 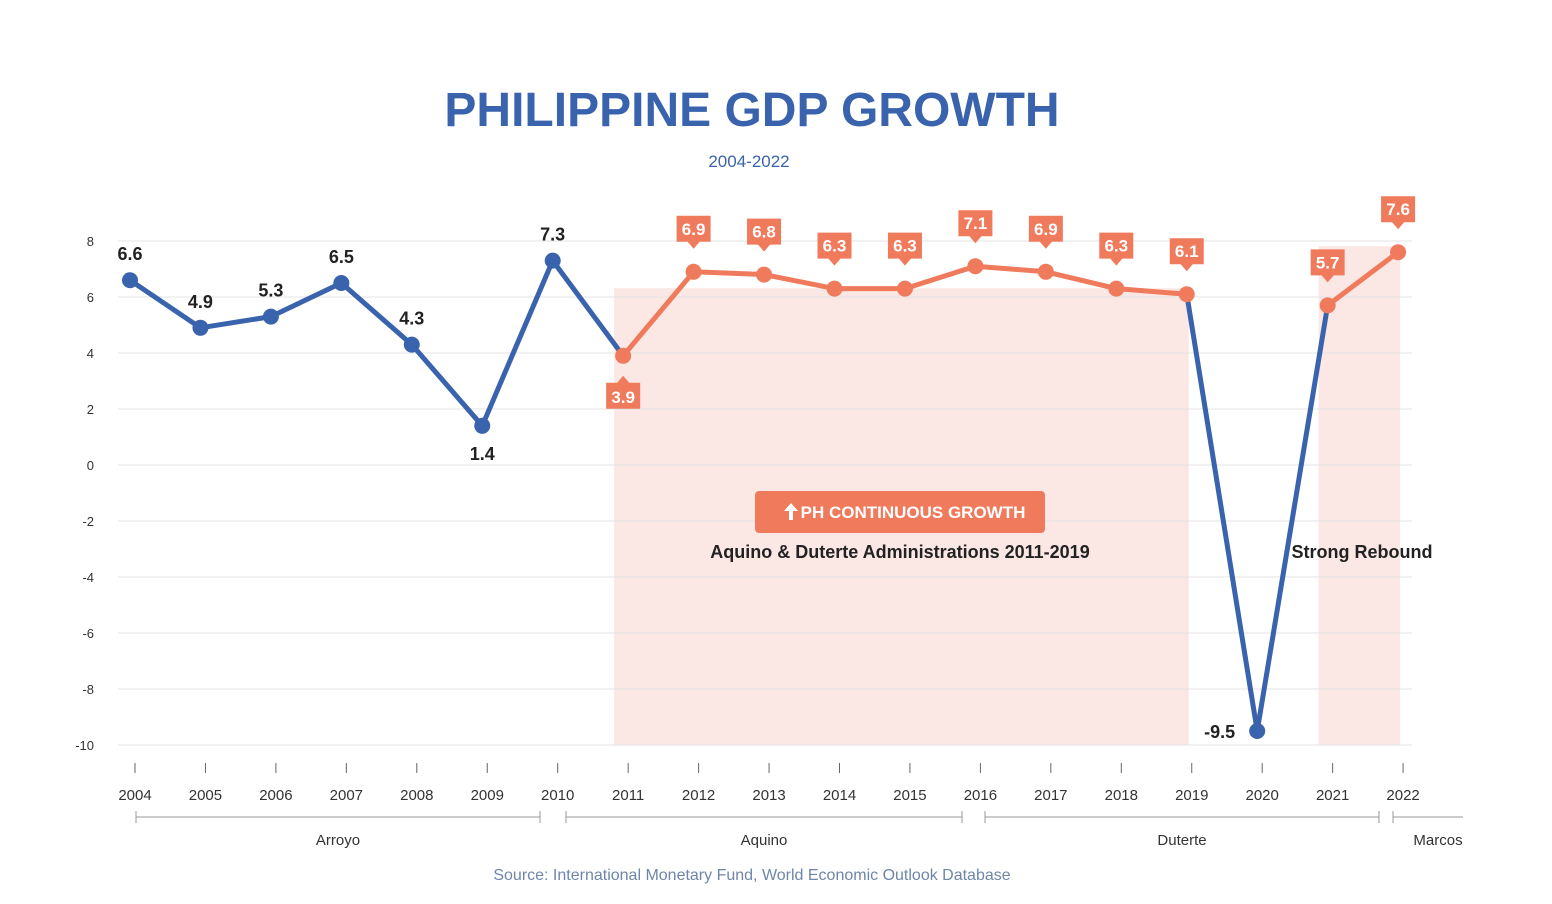 What do you see at coordinates (1328, 262) in the screenshot?
I see `data-label: 5.7` at bounding box center [1328, 262].